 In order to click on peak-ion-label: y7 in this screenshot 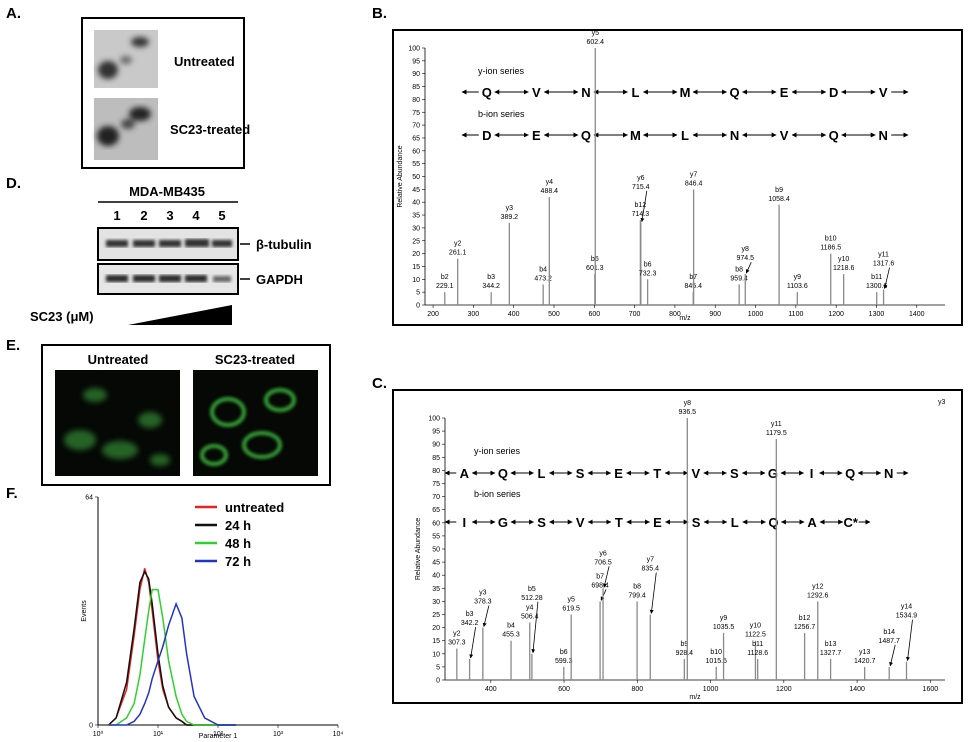, I will do `click(694, 174)`.